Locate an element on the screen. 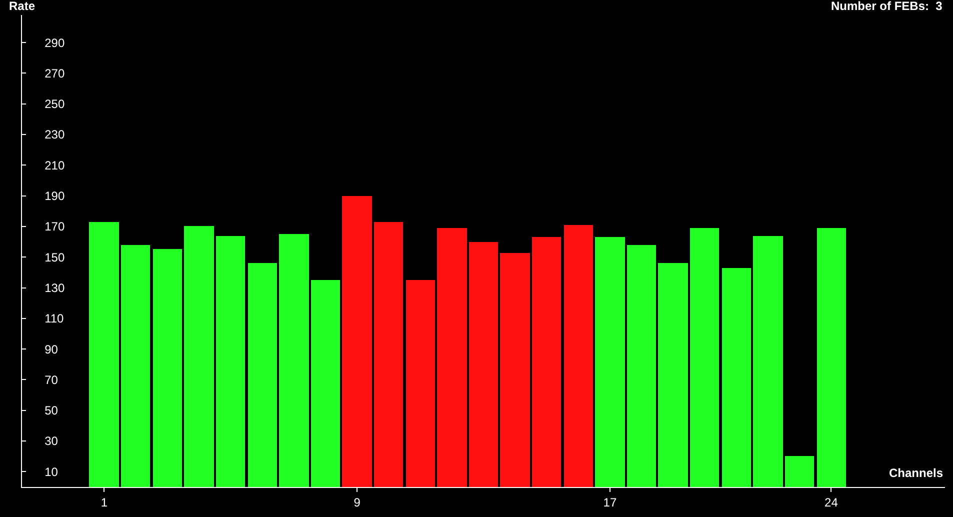  y-tick-label: 50 is located at coordinates (51, 411).